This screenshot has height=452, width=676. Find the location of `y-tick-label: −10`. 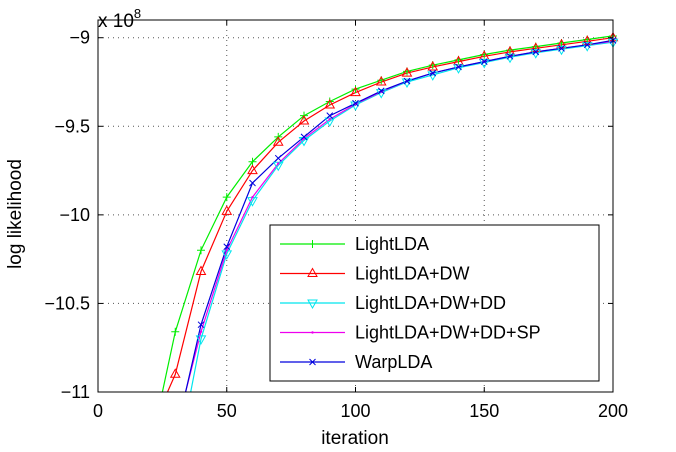

y-tick-label: −10 is located at coordinates (74, 215).